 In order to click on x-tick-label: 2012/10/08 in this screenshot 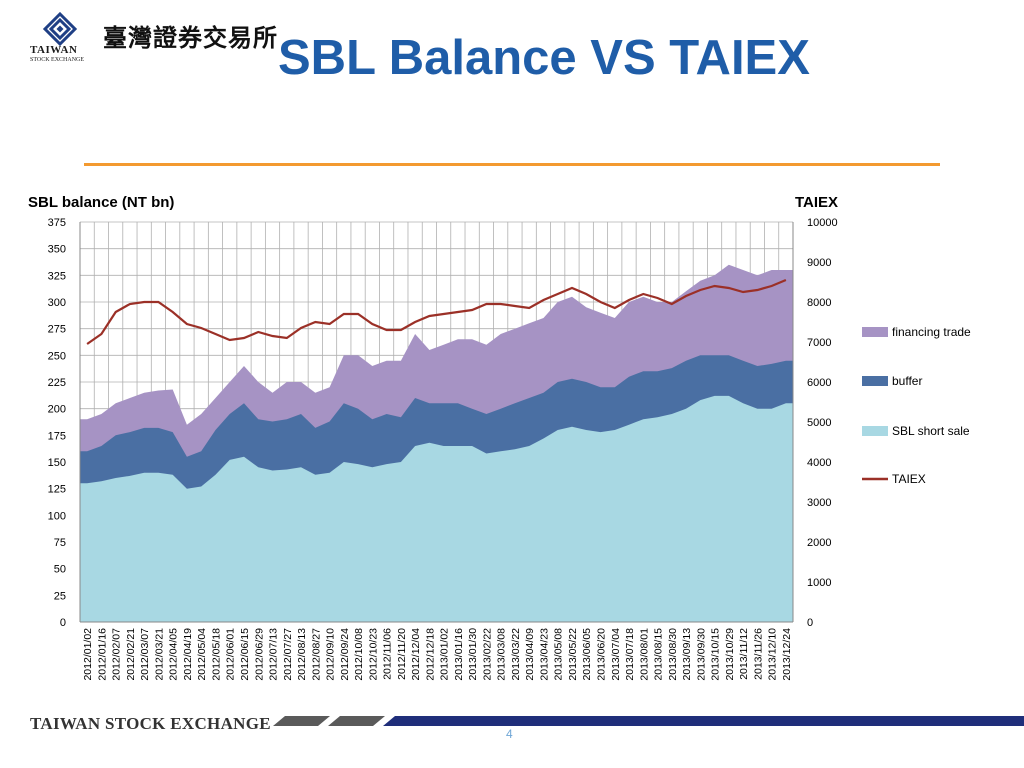, I will do `click(359, 654)`.